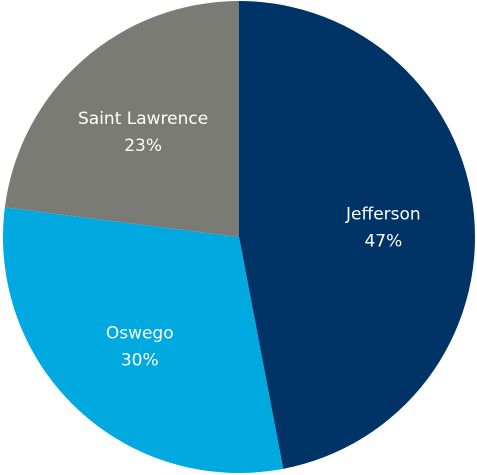 This screenshot has height=475, width=477. I want to click on slice-label-oswego: Oswego, so click(140, 334).